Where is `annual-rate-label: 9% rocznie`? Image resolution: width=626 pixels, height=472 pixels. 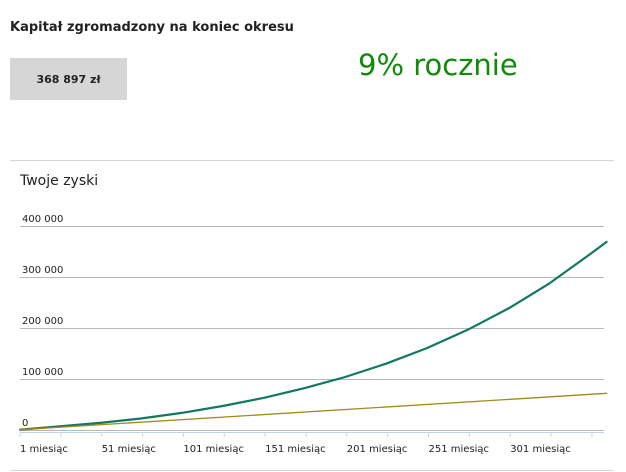
annual-rate-label: 9% rocznie is located at coordinates (438, 65).